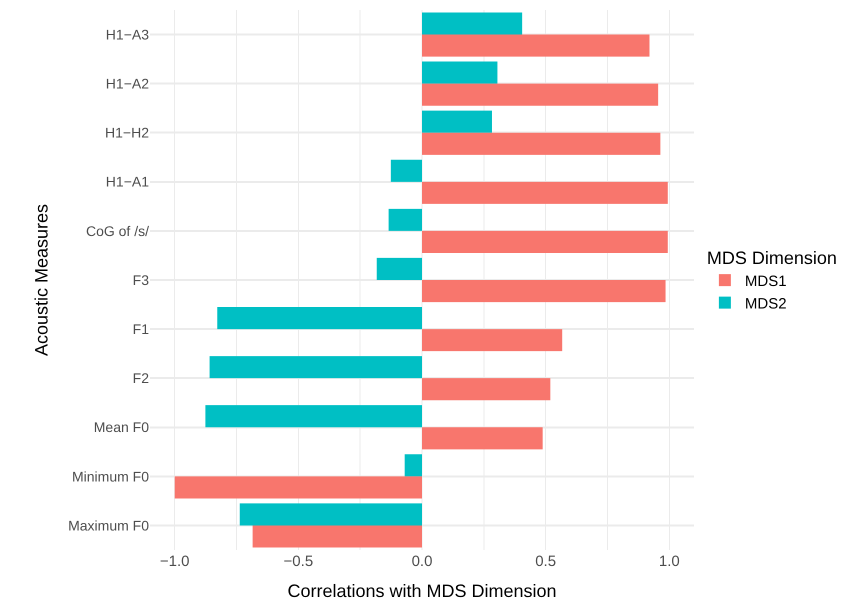 Image resolution: width=864 pixels, height=610 pixels. Describe the element at coordinates (669, 561) in the screenshot. I see `x-tick-label: 1.0` at that location.